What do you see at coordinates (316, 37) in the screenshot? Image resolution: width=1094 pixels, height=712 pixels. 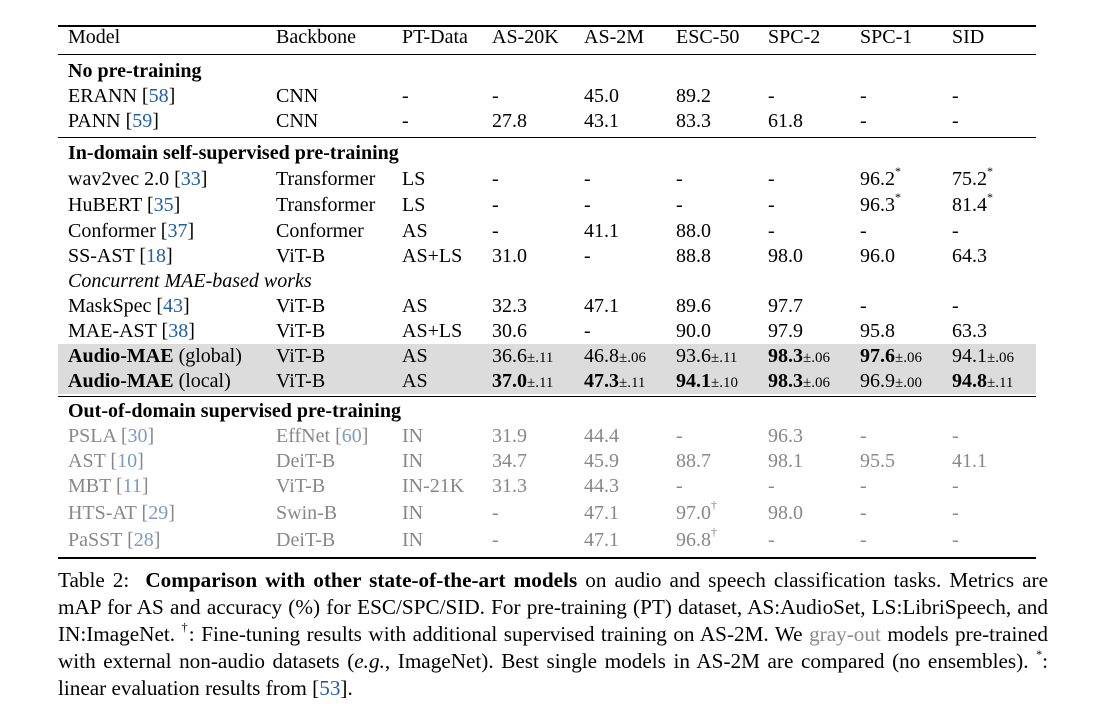 I see `col-header-backbone: Backbone` at bounding box center [316, 37].